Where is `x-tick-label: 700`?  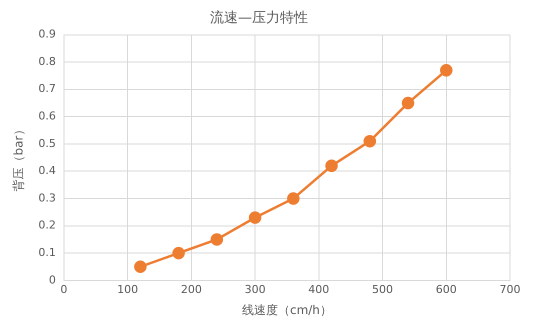 x-tick-label: 700 is located at coordinates (510, 289).